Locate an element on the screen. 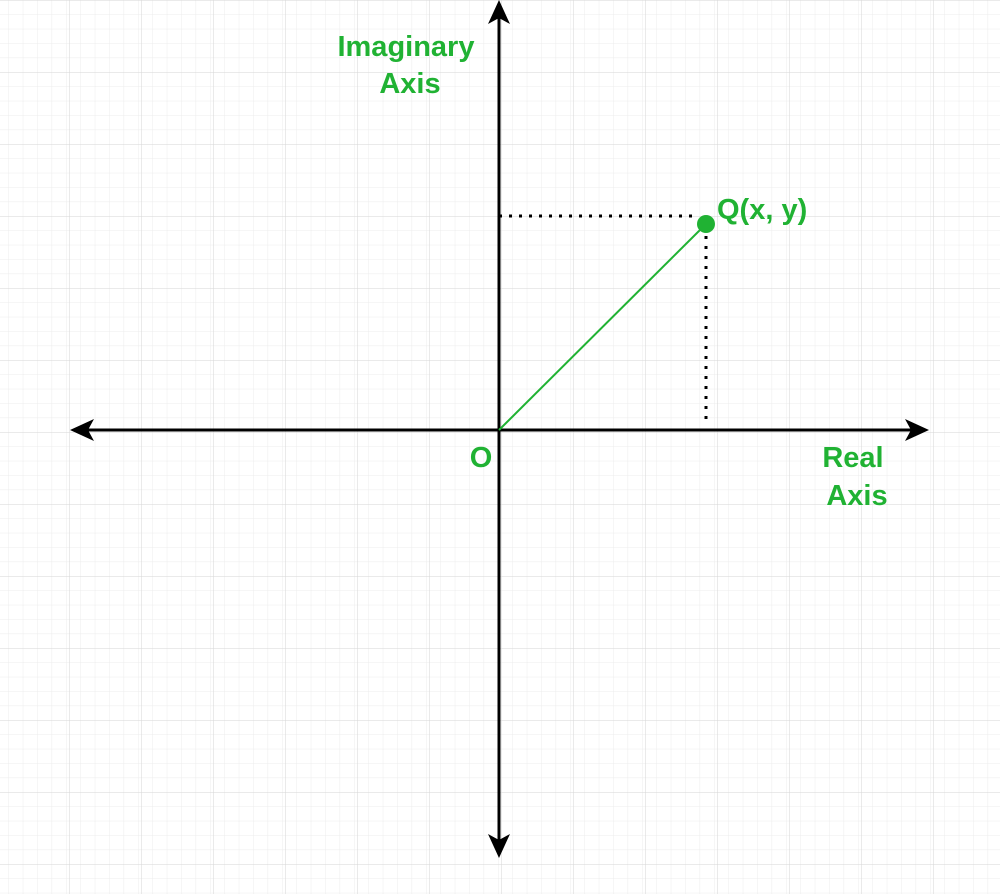 Image resolution: width=1000 pixels, height=894 pixels. imaginary-axis-label-line1: Imaginary is located at coordinates (405, 47).